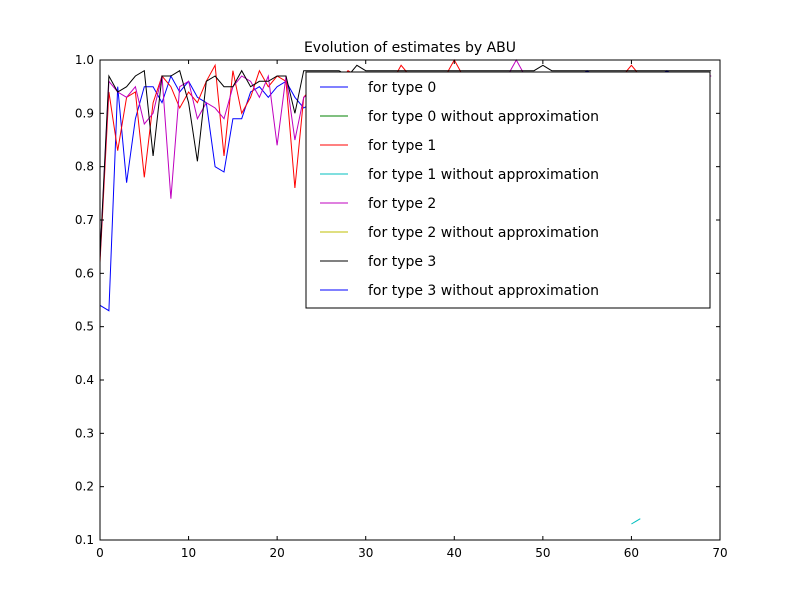 The width and height of the screenshot is (800, 600). I want to click on y-tick-label: 0.7, so click(84, 220).